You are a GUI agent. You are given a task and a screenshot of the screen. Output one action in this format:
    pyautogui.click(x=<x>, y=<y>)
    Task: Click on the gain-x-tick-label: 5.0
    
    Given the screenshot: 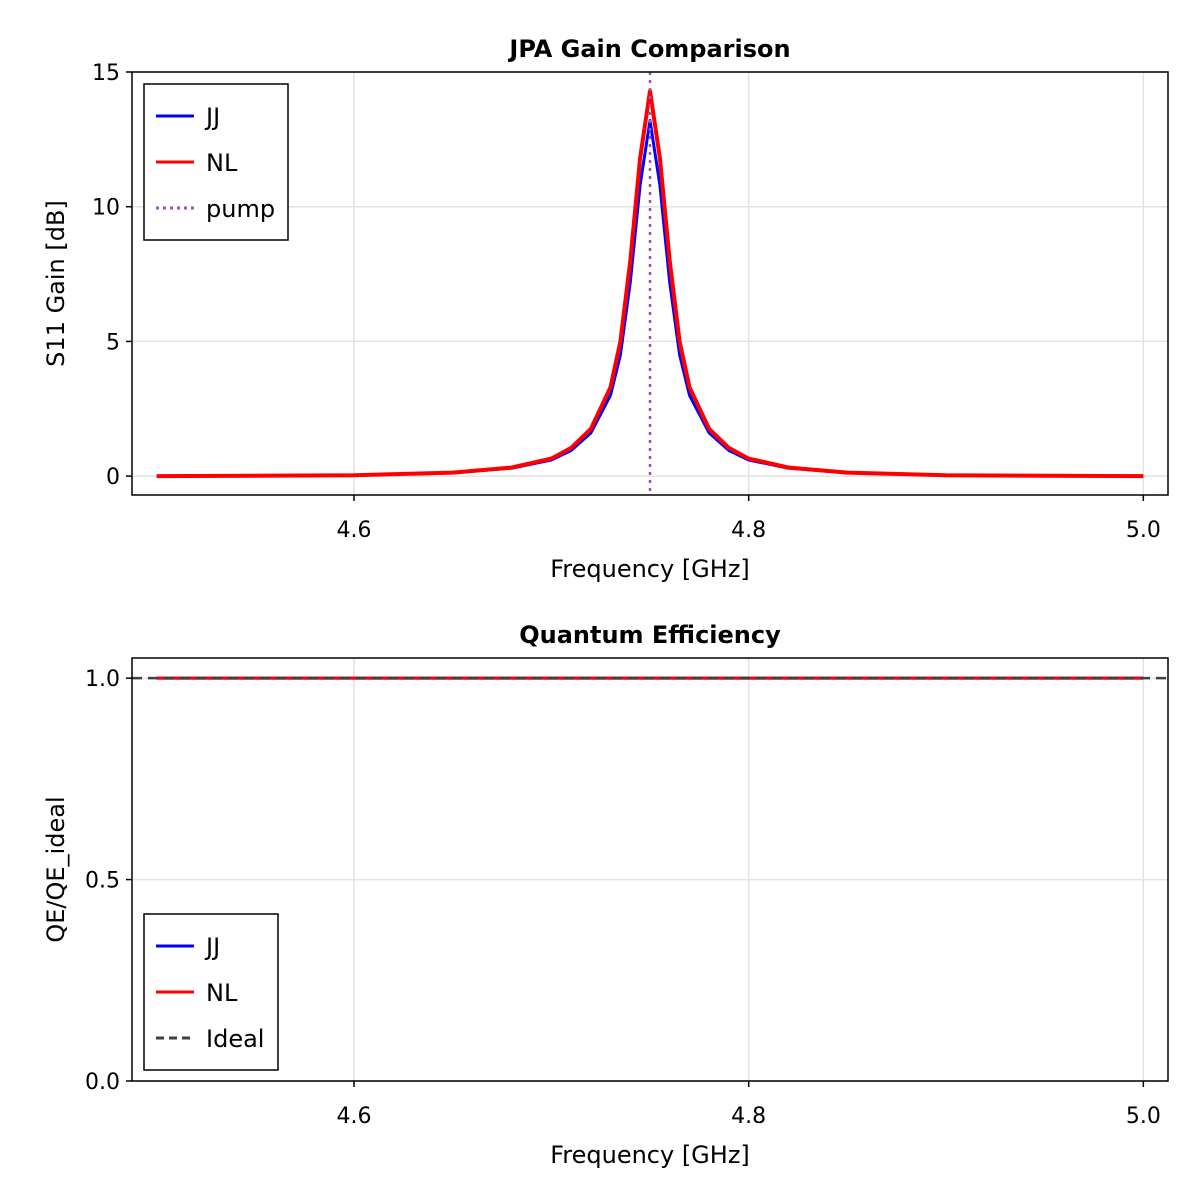 What is the action you would take?
    pyautogui.click(x=1143, y=530)
    